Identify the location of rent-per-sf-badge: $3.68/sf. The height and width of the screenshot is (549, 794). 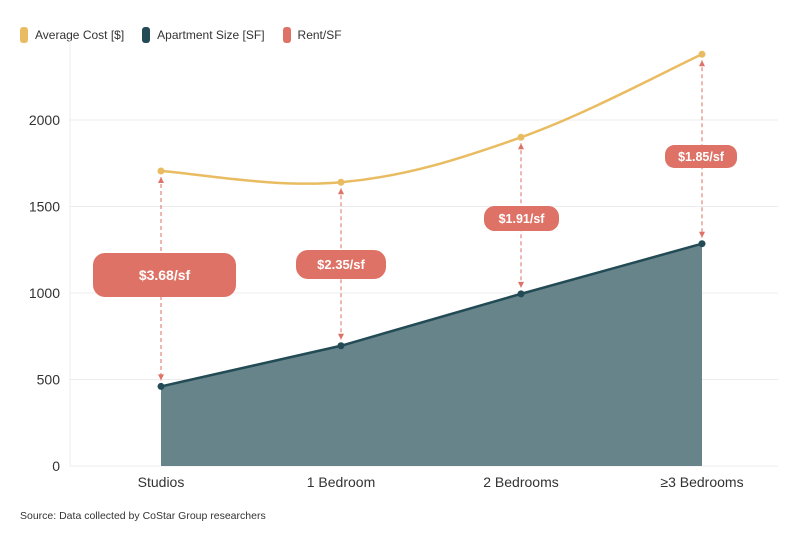
(164, 275).